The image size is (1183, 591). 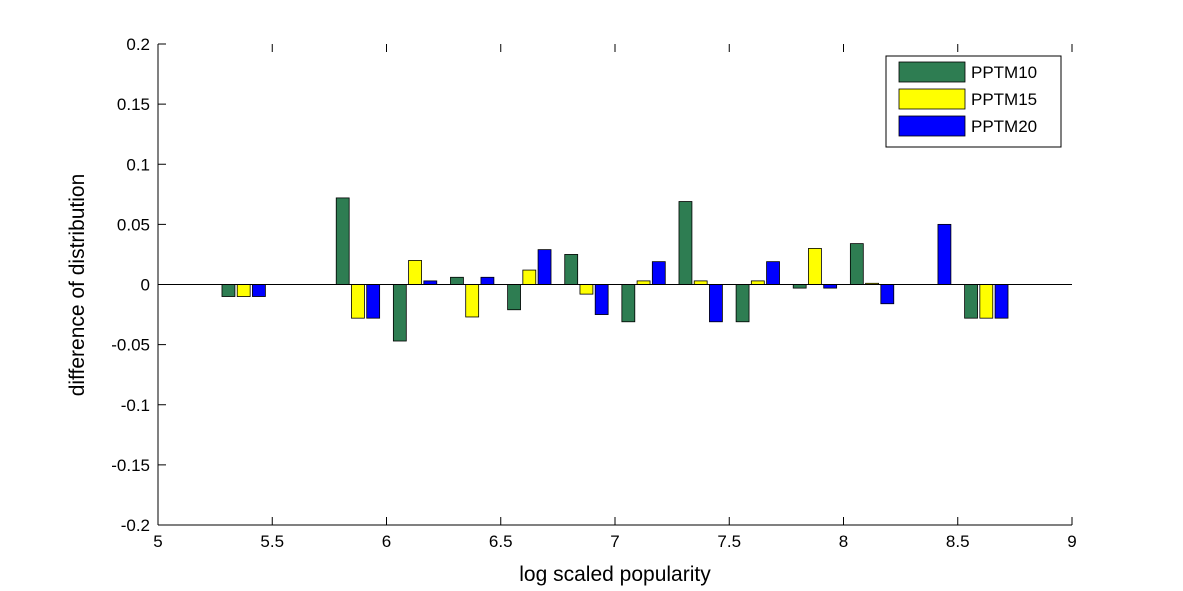 I want to click on x-tick-label: 7.5, so click(x=729, y=541).